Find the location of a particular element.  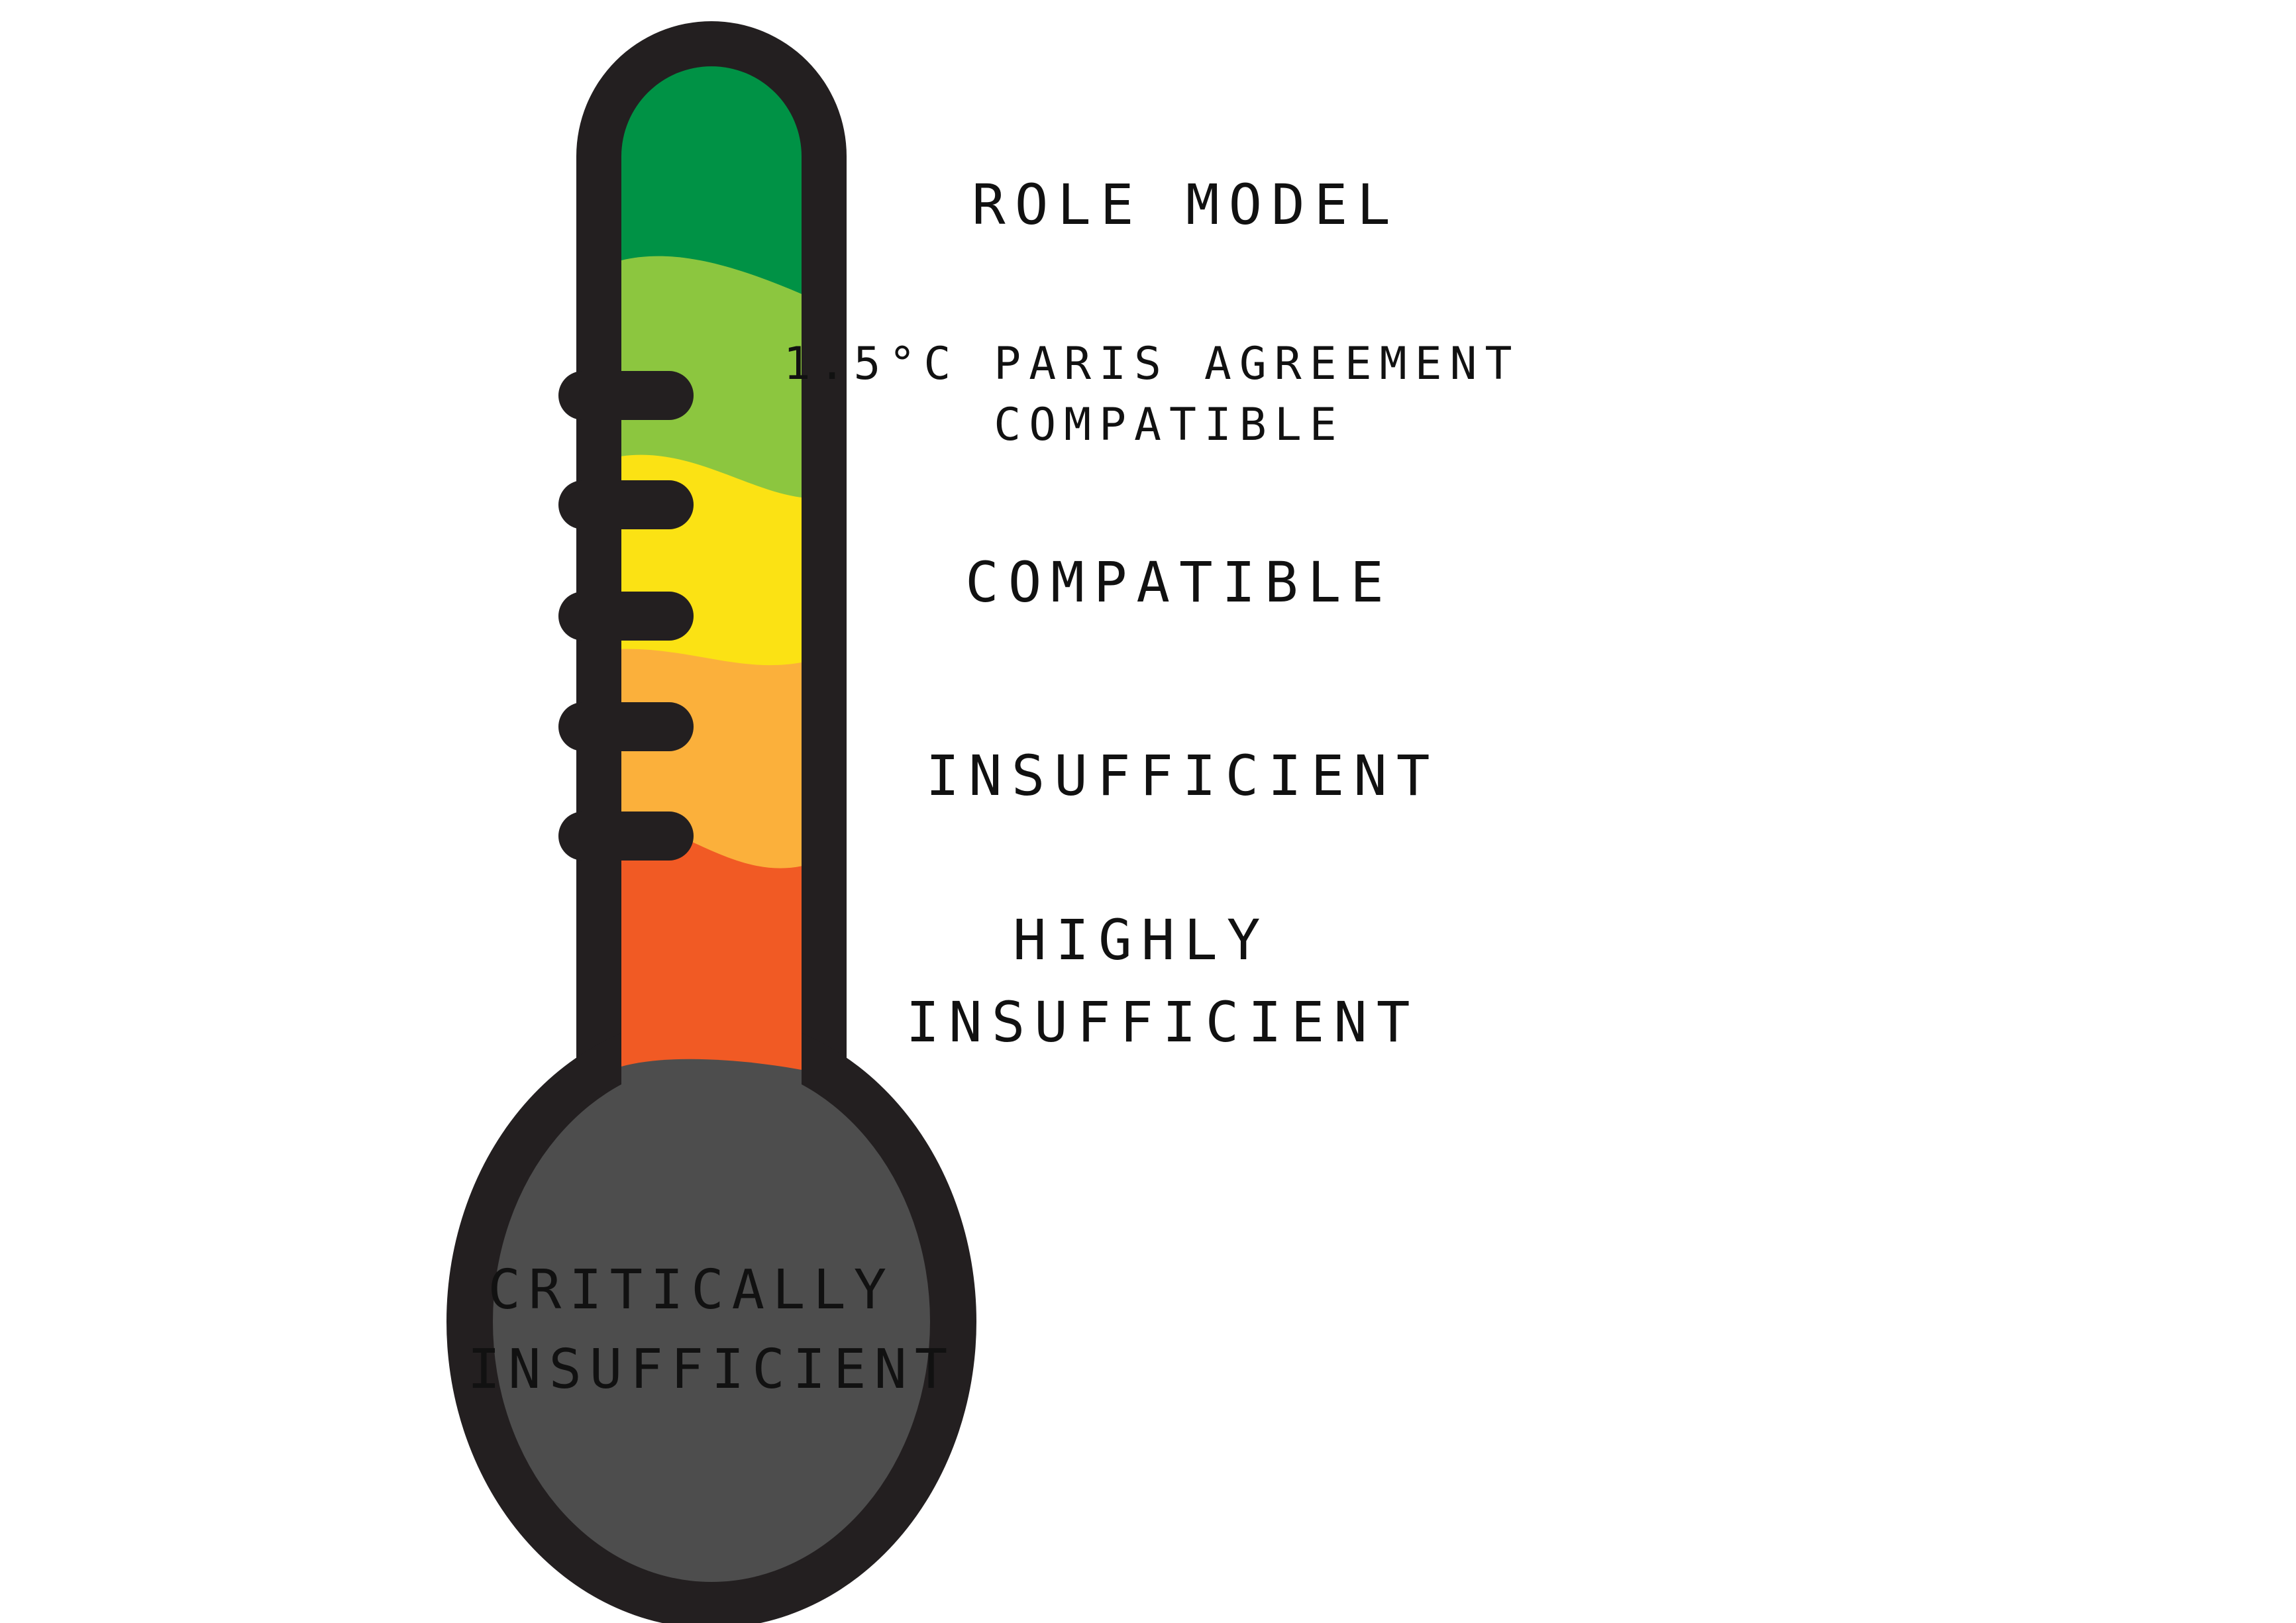

thermometer-bulb is located at coordinates (711, 1321).